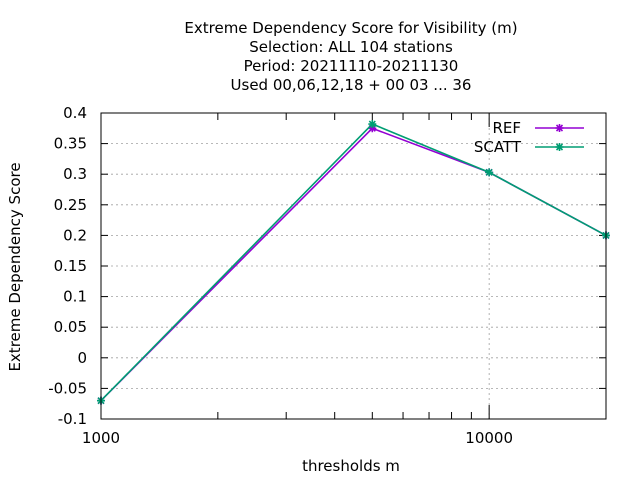  I want to click on legend-label-ref: REF, so click(506, 128).